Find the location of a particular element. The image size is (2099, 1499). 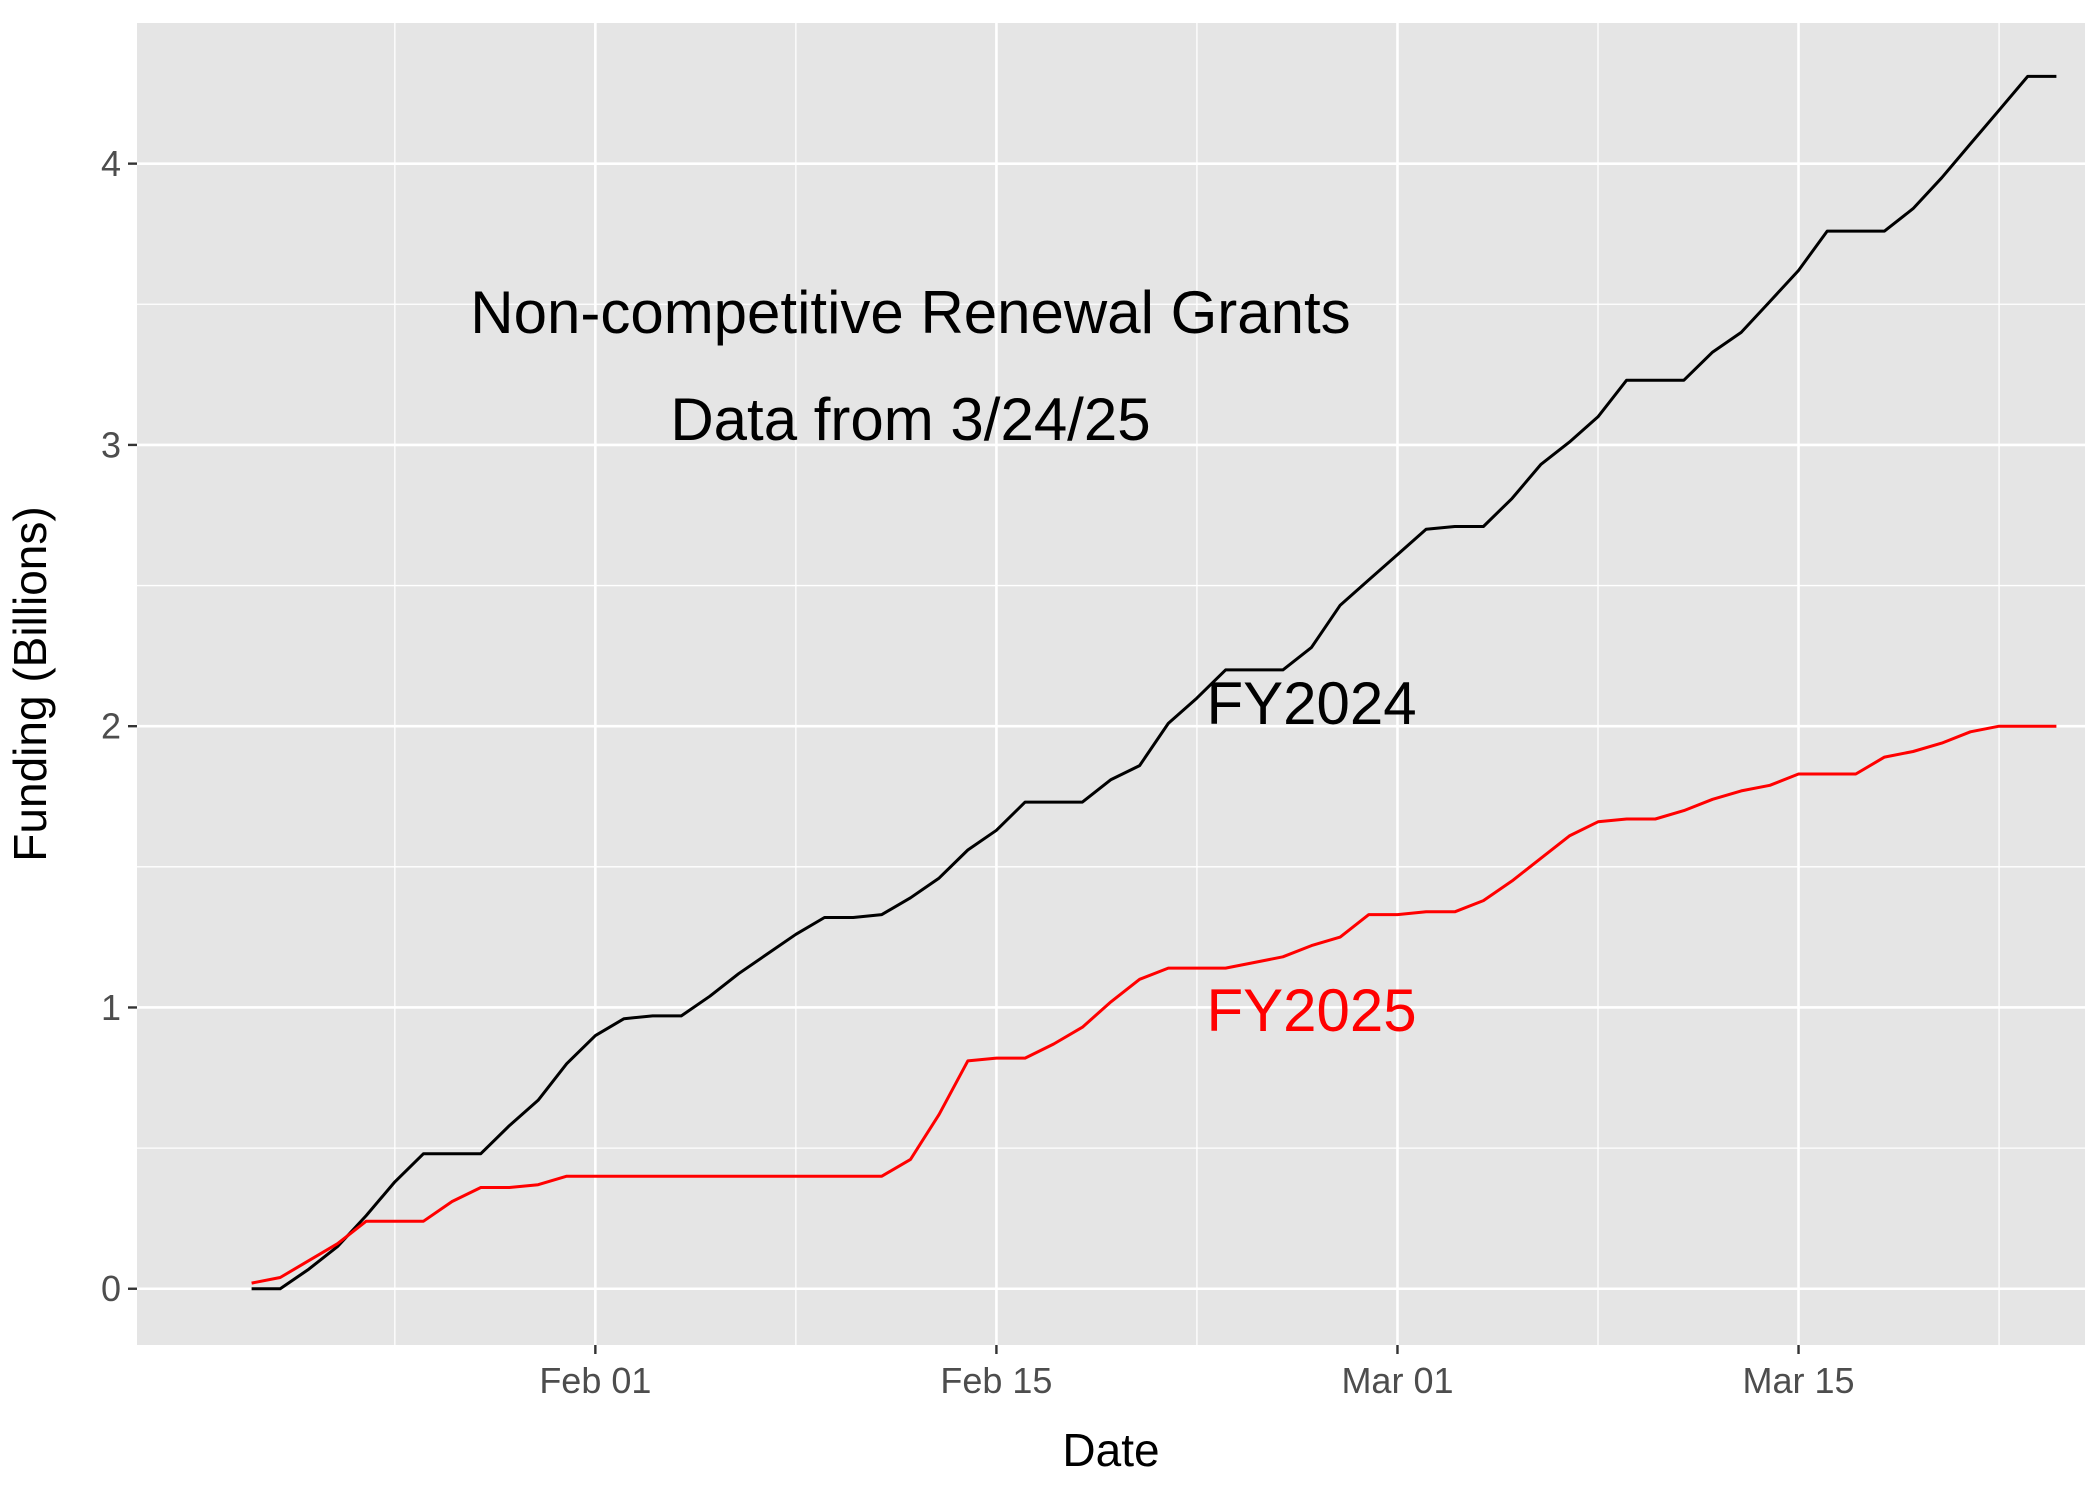

annotation-4: FY2025 is located at coordinates (1311, 1010).